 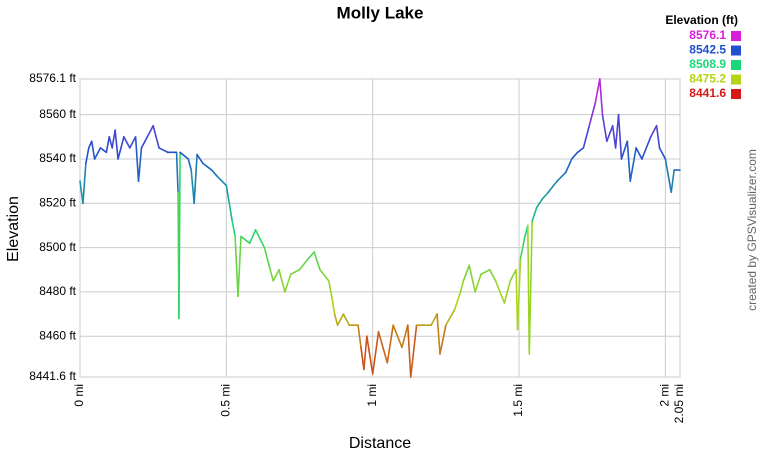 I want to click on credit: created by GPSVisualizer.com, so click(x=752, y=230).